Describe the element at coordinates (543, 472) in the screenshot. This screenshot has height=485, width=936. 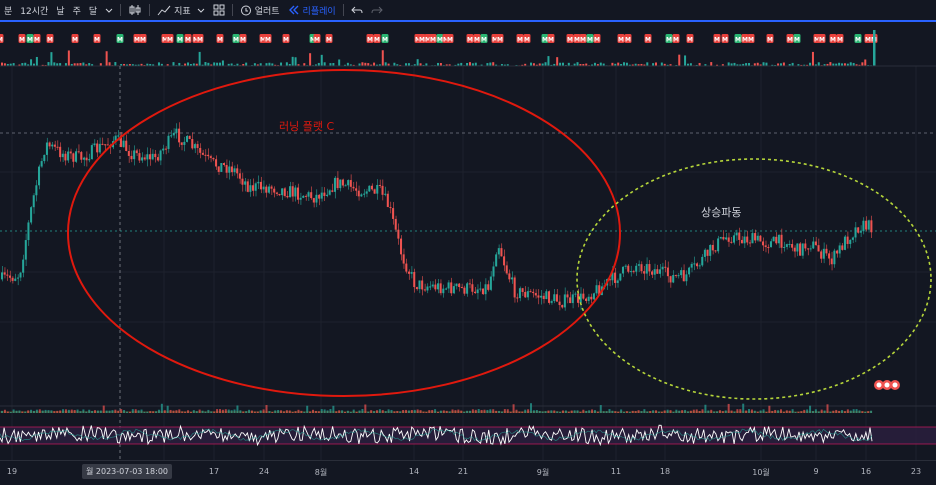
I see `time-tick: 9월` at that location.